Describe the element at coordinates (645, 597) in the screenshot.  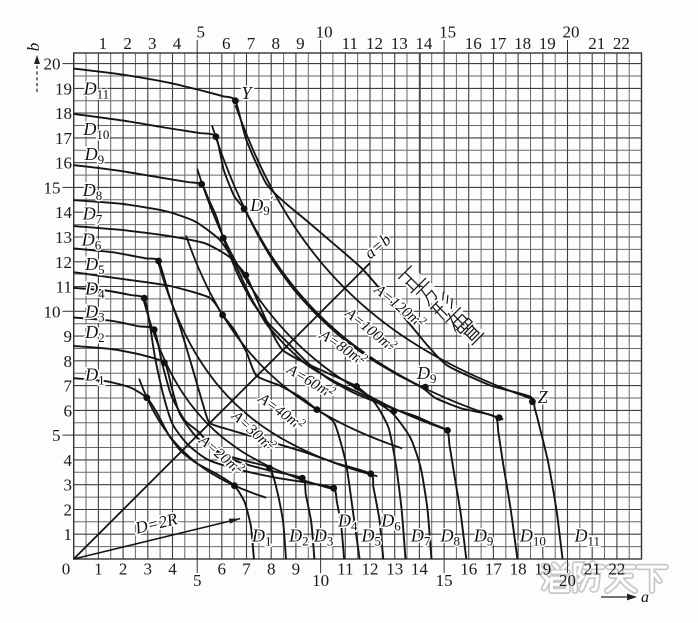
I see `svg-text: a` at that location.